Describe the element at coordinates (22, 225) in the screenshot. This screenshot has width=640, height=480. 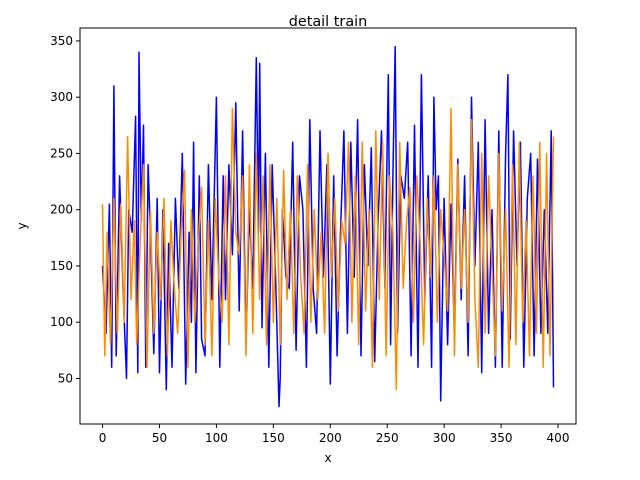
I see `y-axis-label: y` at that location.